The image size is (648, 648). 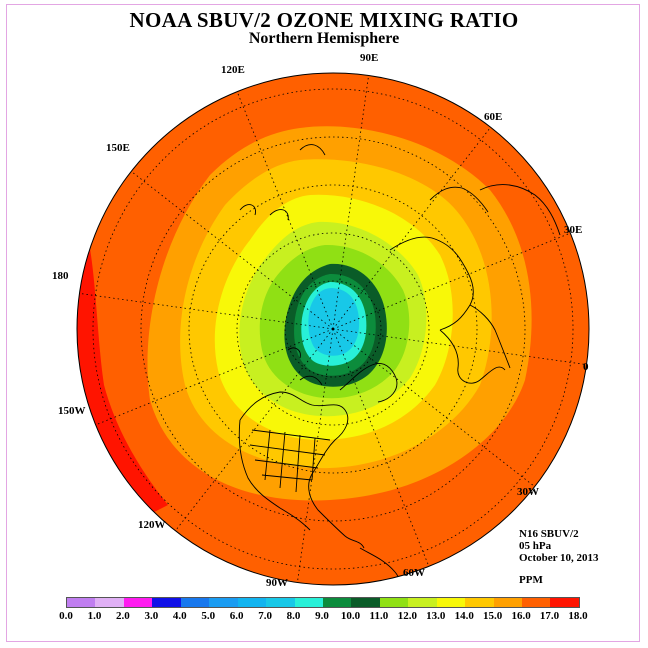 What do you see at coordinates (277, 583) in the screenshot?
I see `lon-label-90w: 90W` at bounding box center [277, 583].